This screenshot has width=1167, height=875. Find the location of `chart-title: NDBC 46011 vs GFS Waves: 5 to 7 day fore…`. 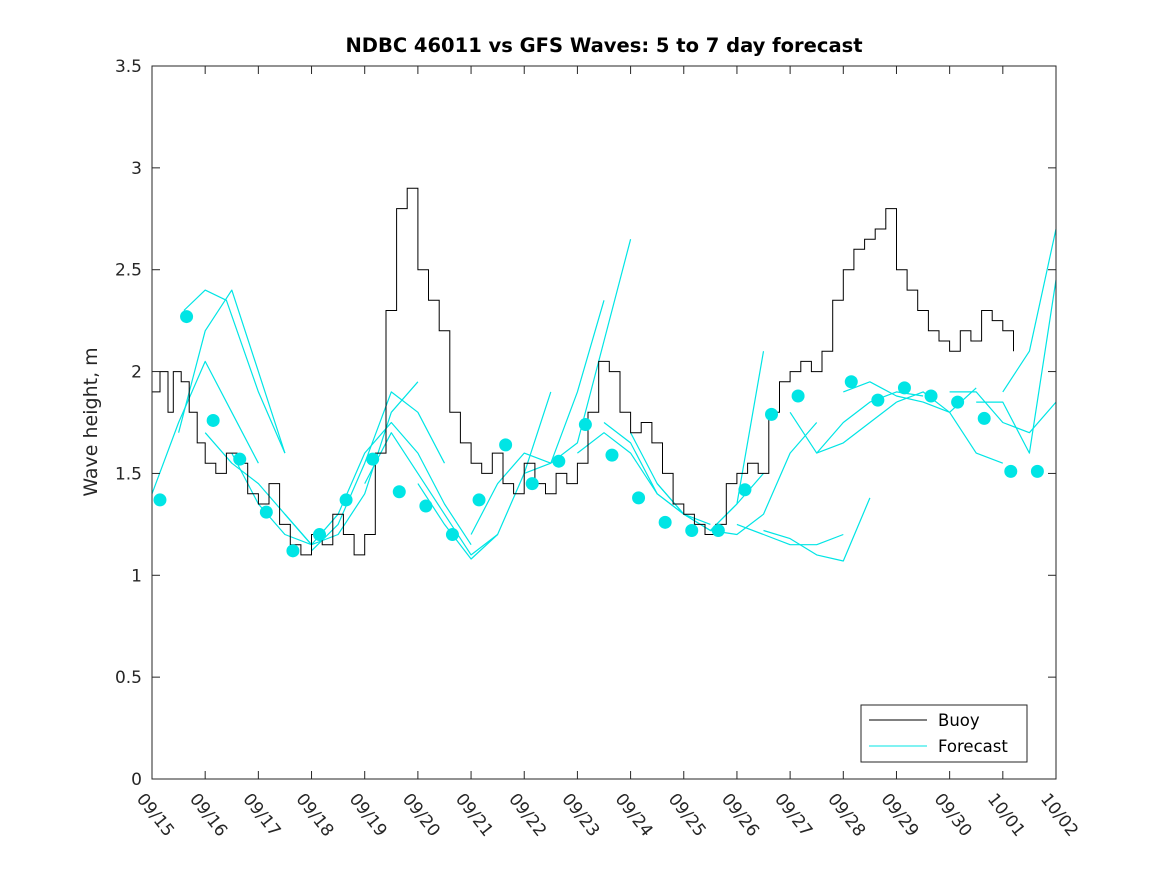

chart-title: NDBC 46011 vs GFS Waves: 5 to 7 day fore… is located at coordinates (603, 45).